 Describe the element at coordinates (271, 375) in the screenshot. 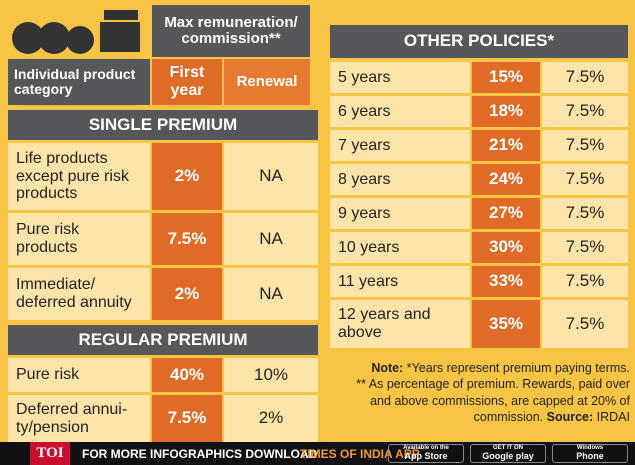

I see `renewal-rate: 10%` at that location.